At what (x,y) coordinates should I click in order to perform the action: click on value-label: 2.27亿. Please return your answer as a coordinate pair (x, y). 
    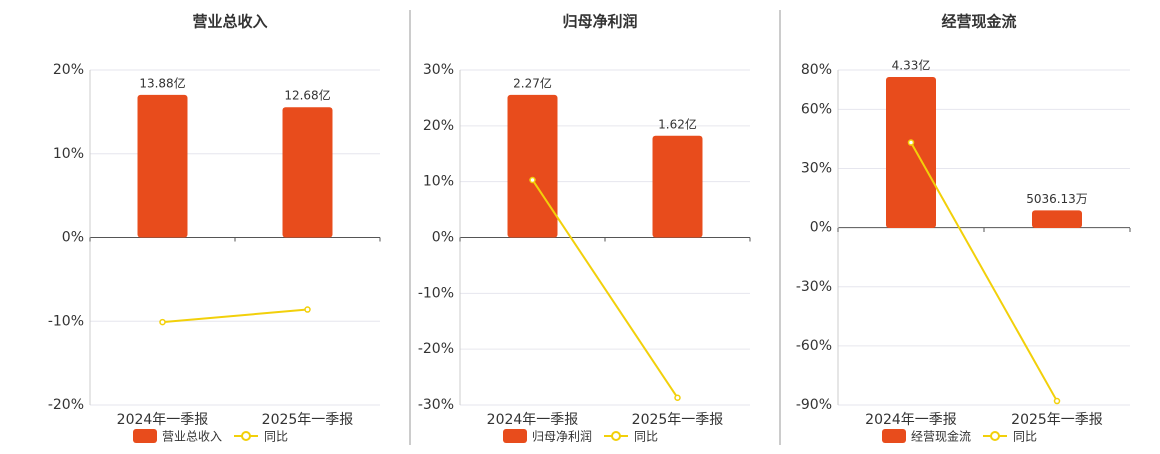
    Looking at the image, I should click on (532, 82).